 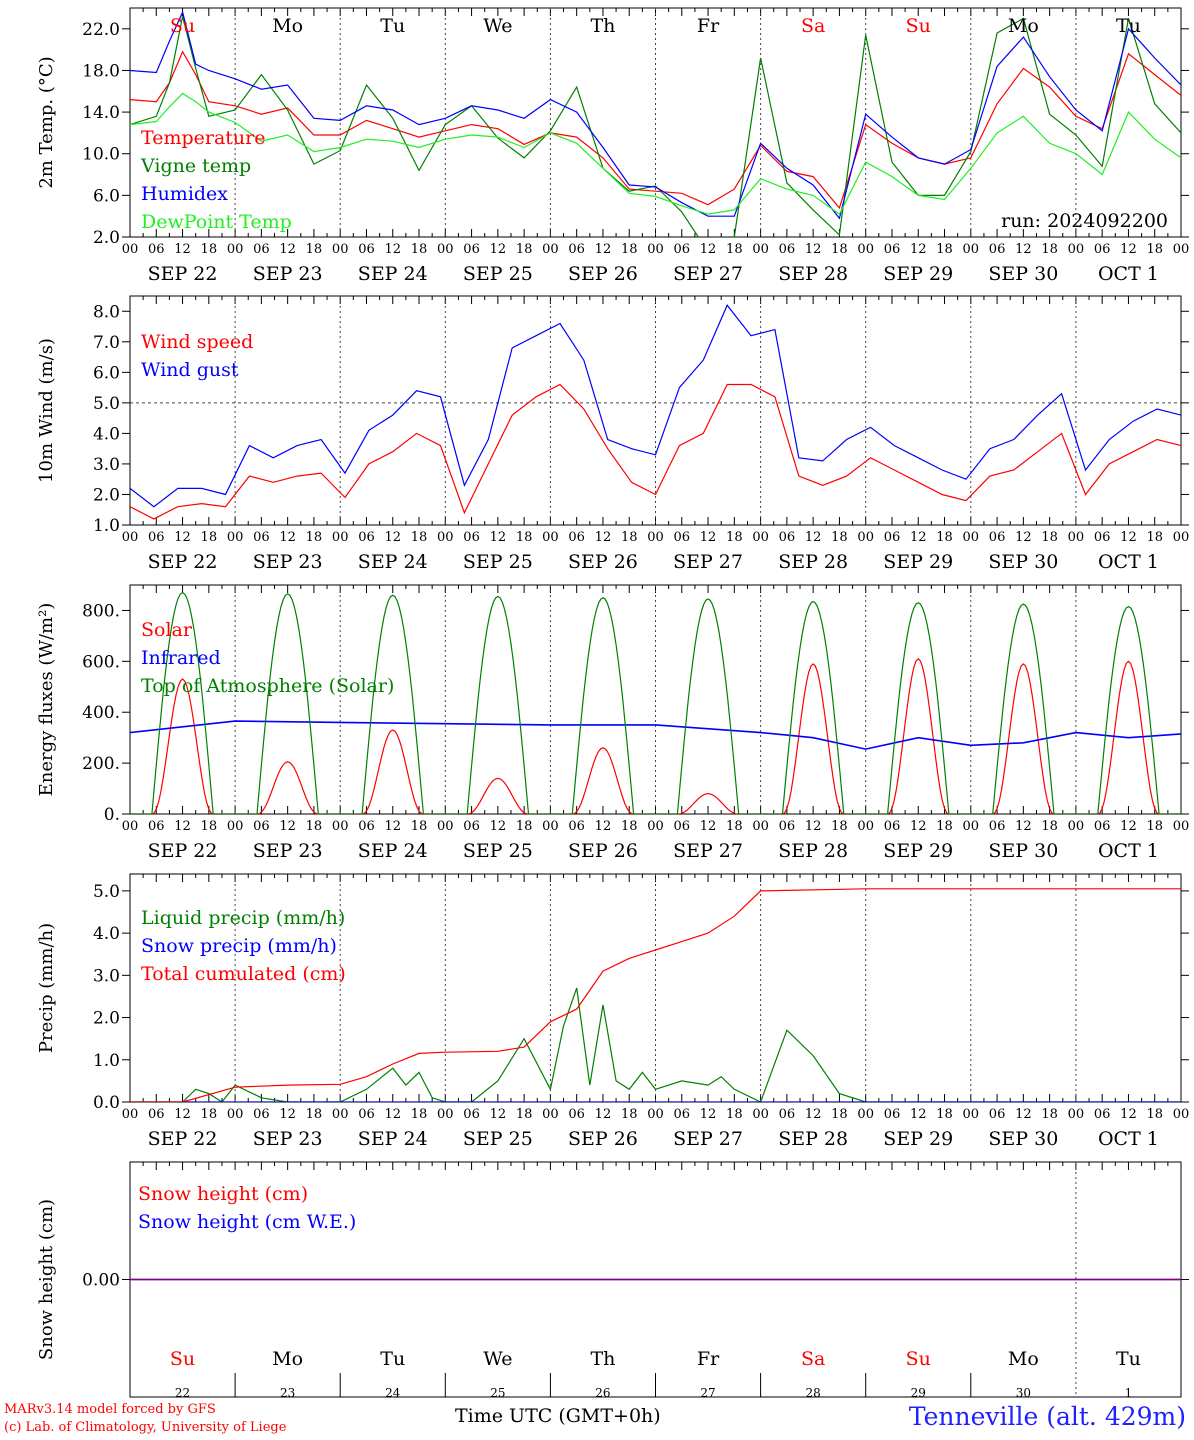 I want to click on day-number: 30, so click(x=1023, y=1393).